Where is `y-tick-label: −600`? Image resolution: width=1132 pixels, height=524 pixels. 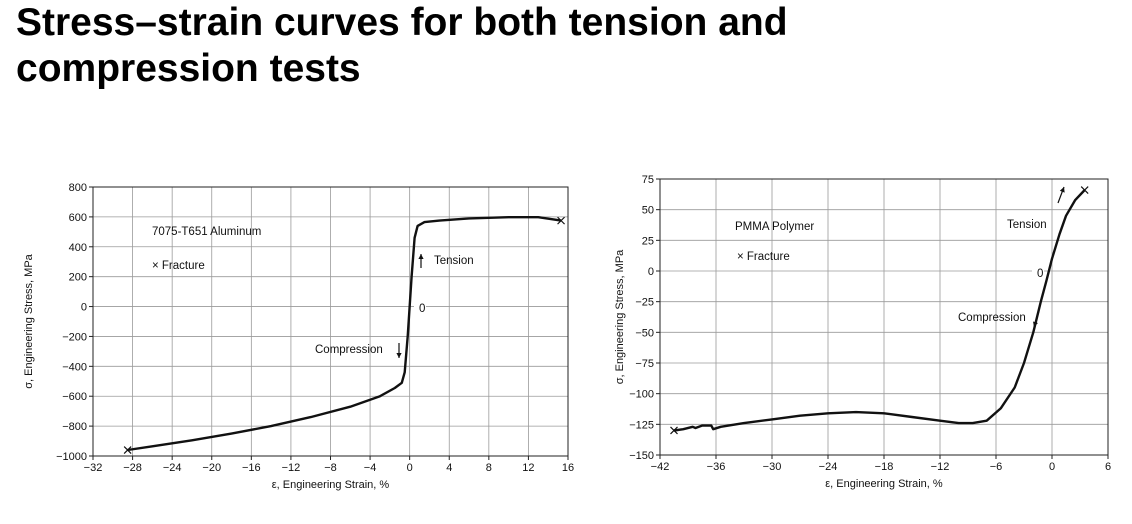 y-tick-label: −600 is located at coordinates (74, 397).